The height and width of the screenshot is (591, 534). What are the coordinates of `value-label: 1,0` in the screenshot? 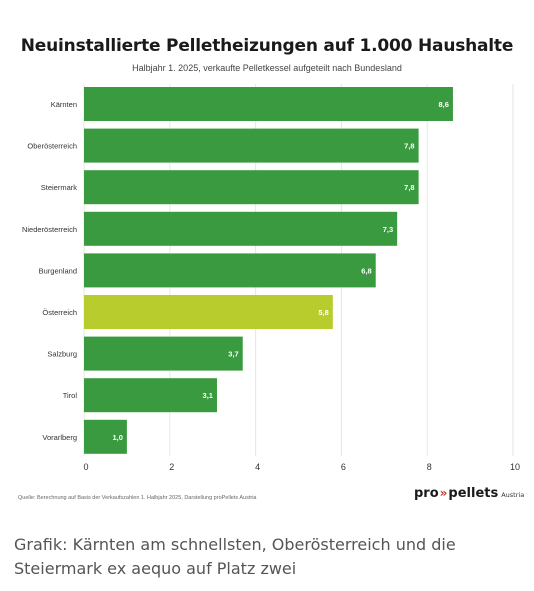 It's located at (117, 437).